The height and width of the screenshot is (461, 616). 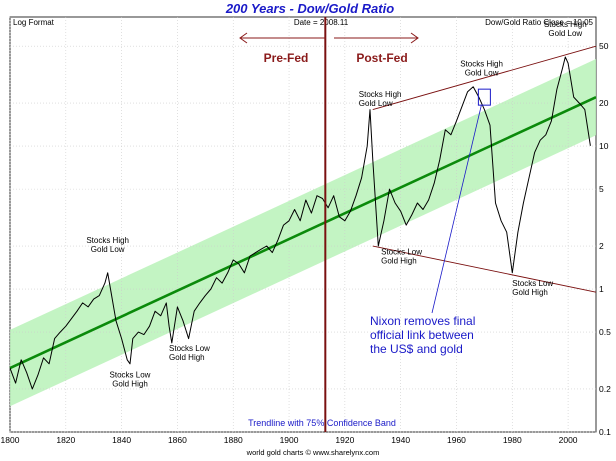 I want to click on chart-title: 200 Years - Dow/Gold Ratio, so click(x=309, y=8).